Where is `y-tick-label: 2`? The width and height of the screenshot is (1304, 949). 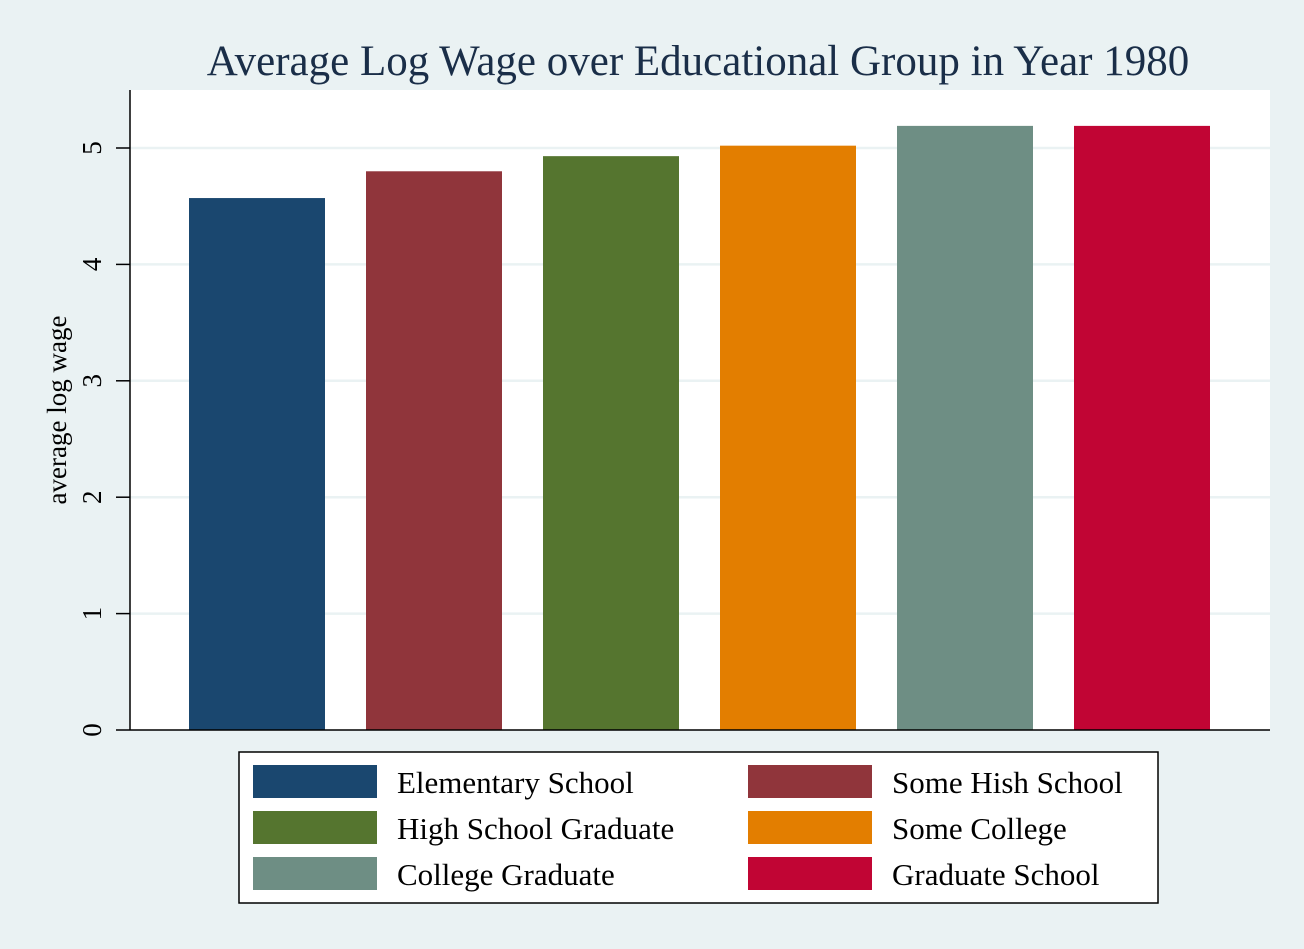
y-tick-label: 2 is located at coordinates (92, 497).